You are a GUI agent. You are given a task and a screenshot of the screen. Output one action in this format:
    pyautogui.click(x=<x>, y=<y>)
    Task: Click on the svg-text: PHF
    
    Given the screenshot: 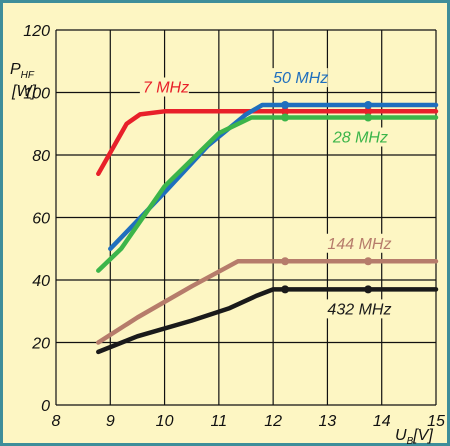 What is the action you would take?
    pyautogui.click(x=22, y=71)
    